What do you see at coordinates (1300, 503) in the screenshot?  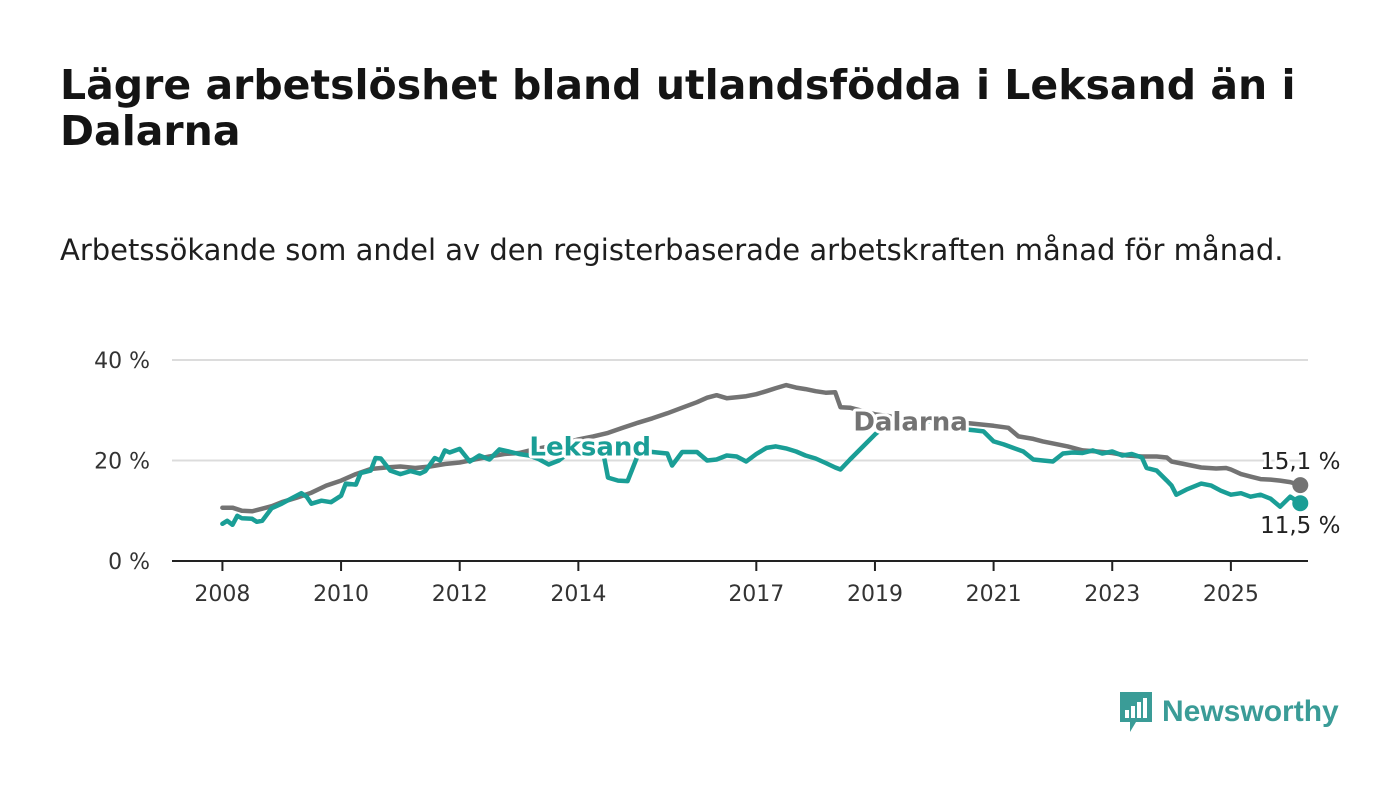 I see `end-point-leksand` at bounding box center [1300, 503].